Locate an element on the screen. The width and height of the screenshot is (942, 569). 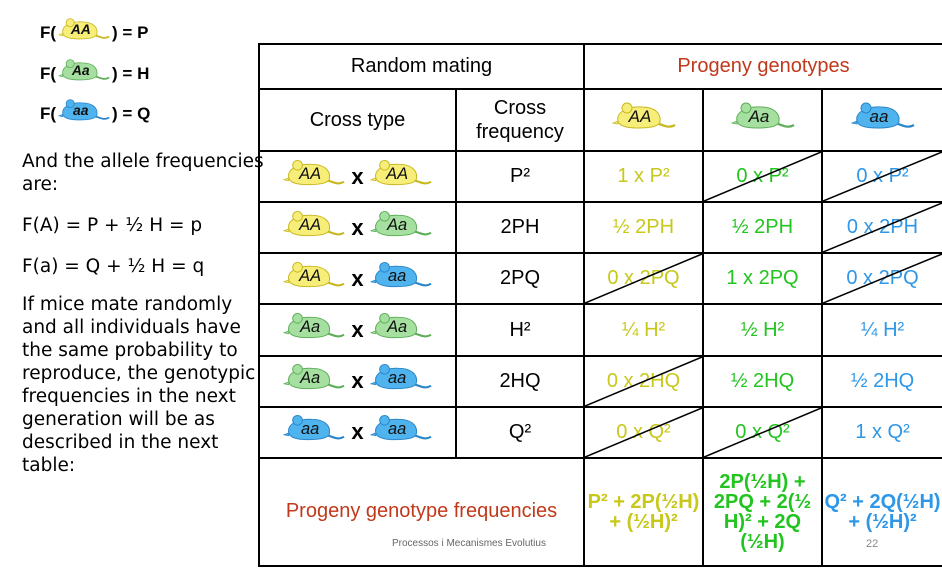
equation-q: F( aa ) = Q is located at coordinates (95, 113).